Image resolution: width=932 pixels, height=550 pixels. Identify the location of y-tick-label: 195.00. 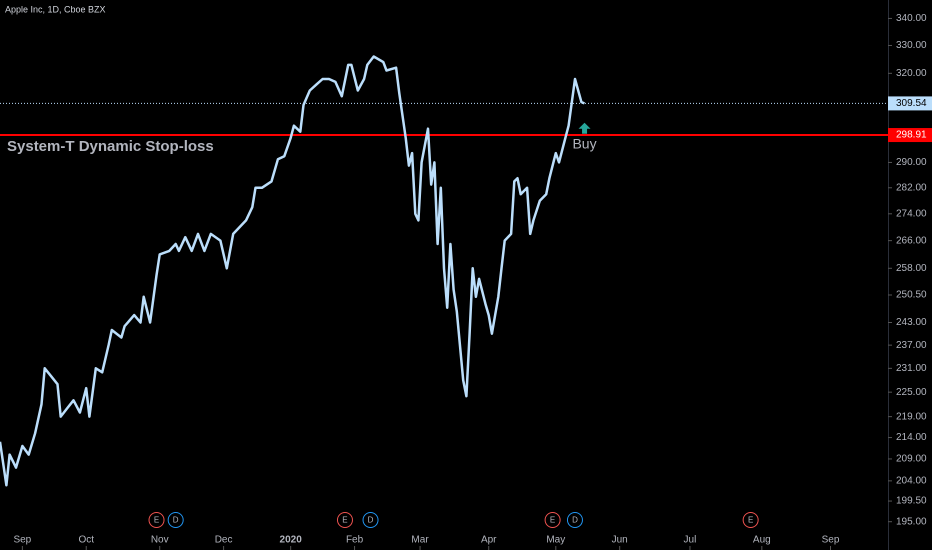
(911, 521).